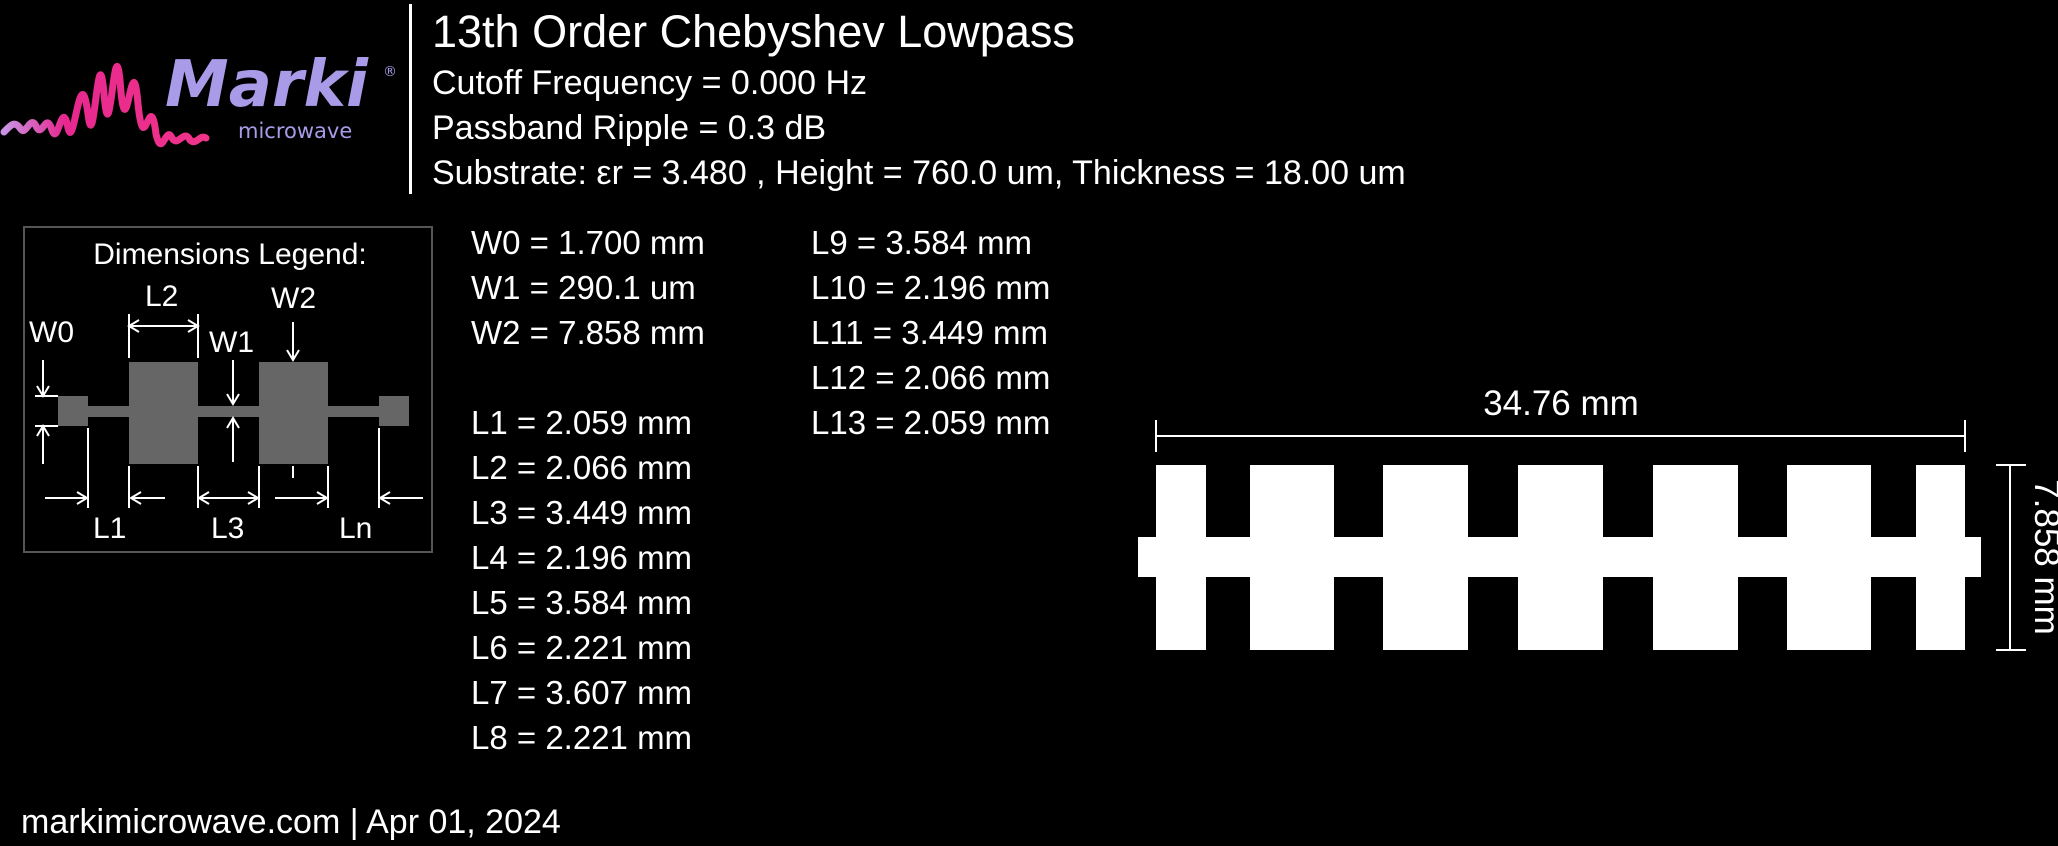 This screenshot has width=2058, height=846. I want to click on logo-brand-text: Marki, so click(267, 85).